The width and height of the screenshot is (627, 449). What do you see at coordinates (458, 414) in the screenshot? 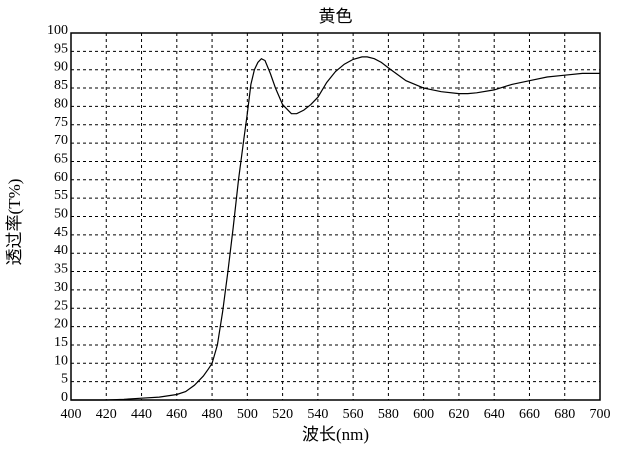
I see `x-tick-label: 620` at bounding box center [458, 414].